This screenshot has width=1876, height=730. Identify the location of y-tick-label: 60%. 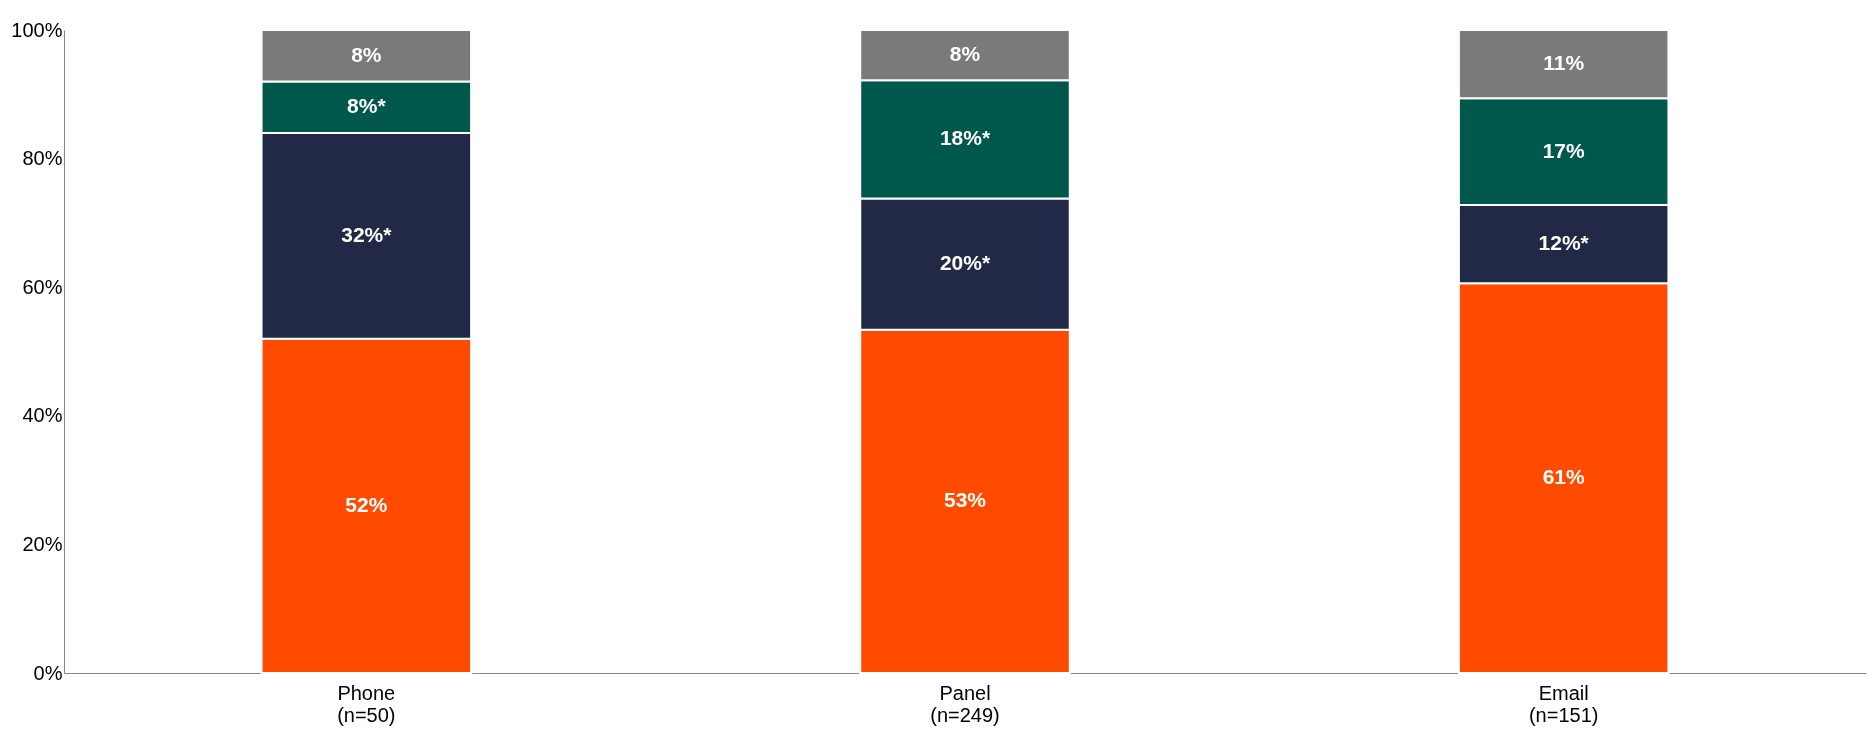
(42, 286).